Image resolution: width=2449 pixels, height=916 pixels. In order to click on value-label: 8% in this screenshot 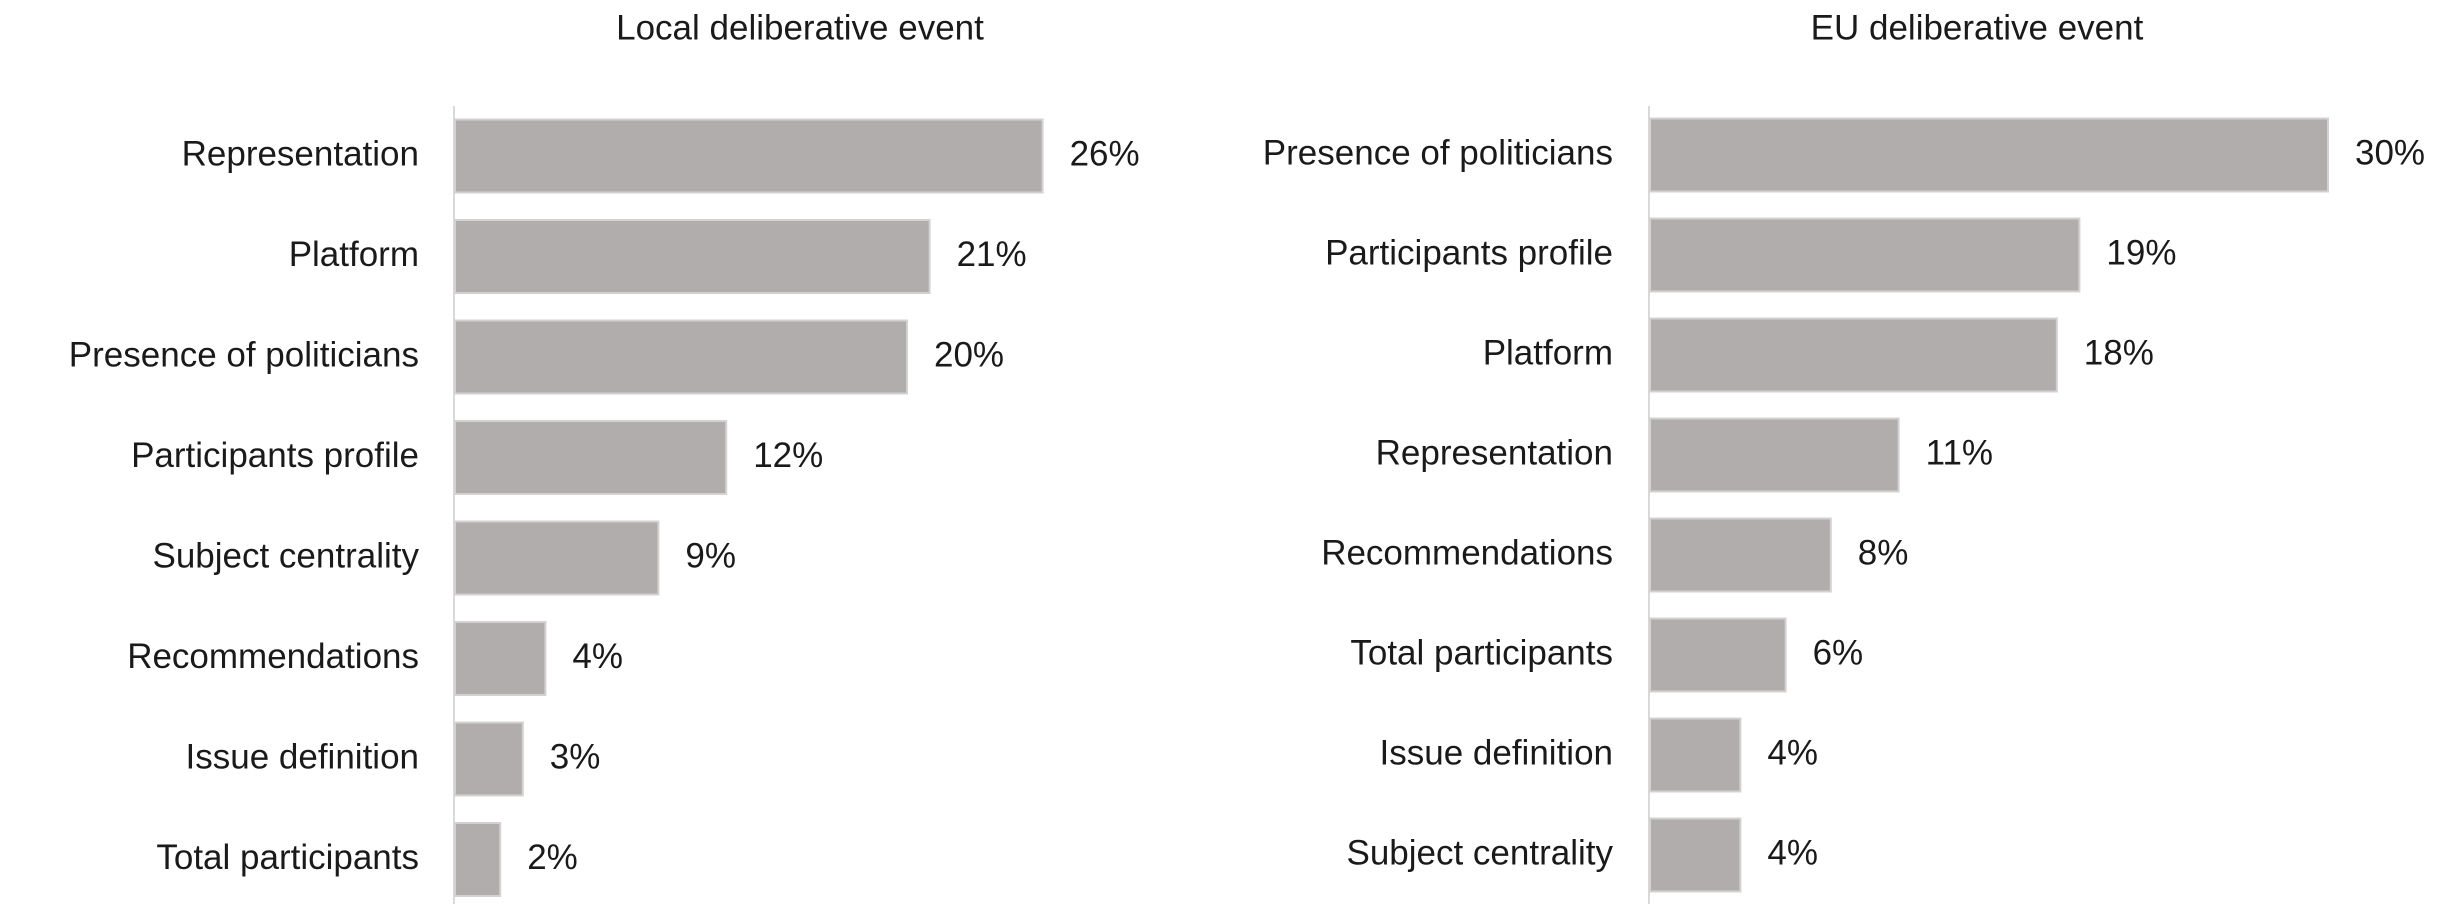, I will do `click(1883, 552)`.